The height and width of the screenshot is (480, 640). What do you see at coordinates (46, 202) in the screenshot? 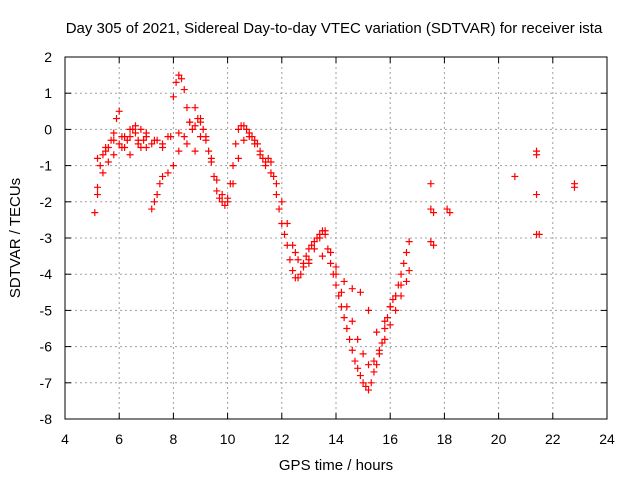
I see `y-tick-label: -2` at bounding box center [46, 202].